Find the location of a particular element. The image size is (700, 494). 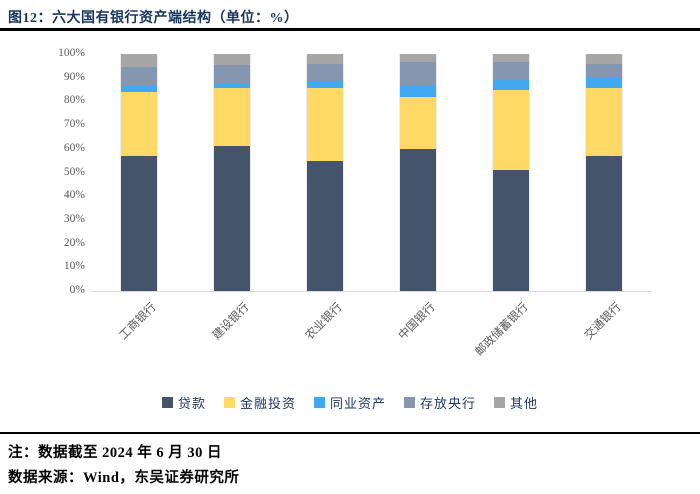

y-axis-tick-label: 80% is located at coordinates (74, 100).